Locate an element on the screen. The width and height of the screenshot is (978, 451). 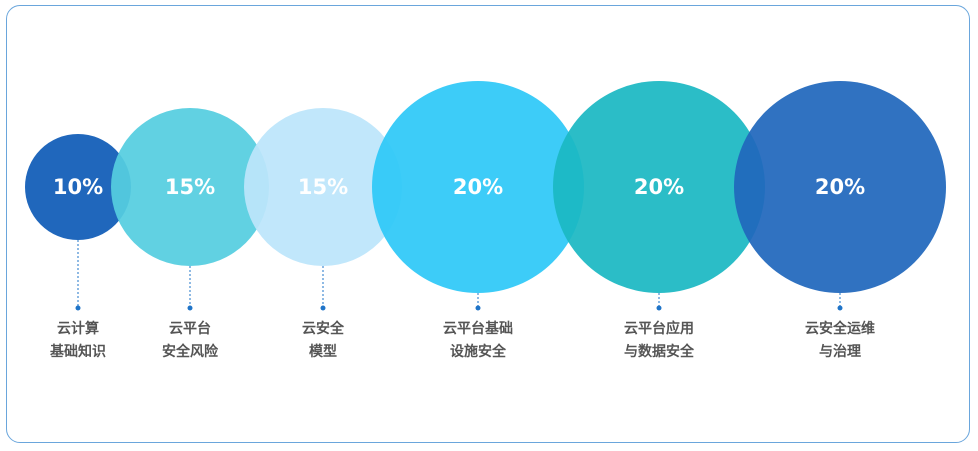
bubble-percent: 10% is located at coordinates (78, 187).